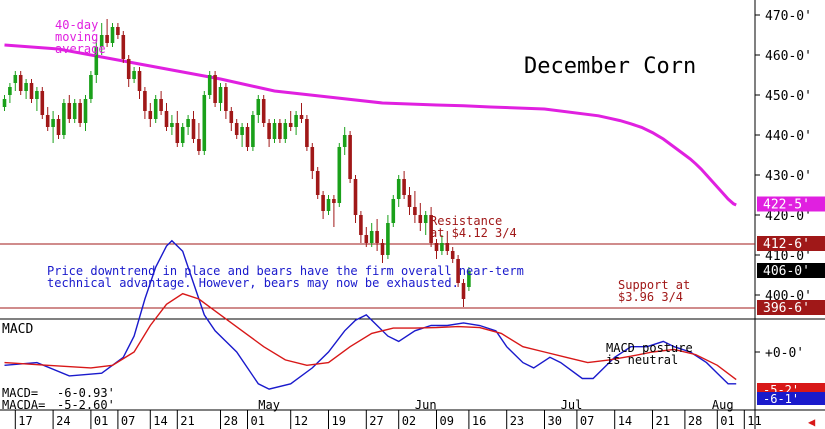 This screenshot has height=429, width=825. Describe the element at coordinates (269, 405) in the screenshot. I see `x-month-label: May` at that location.